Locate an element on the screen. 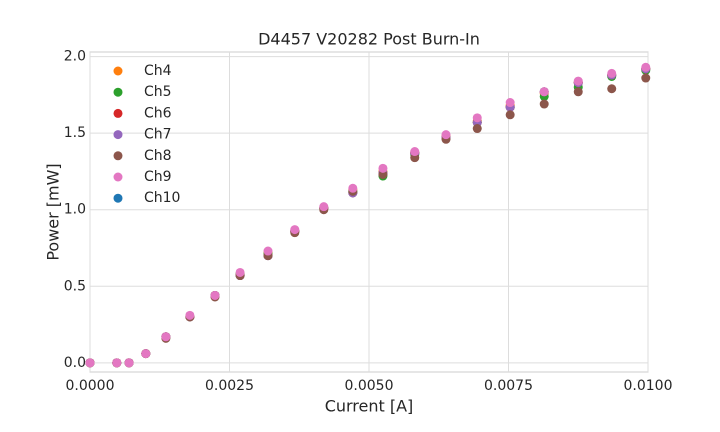 Image resolution: width=720 pixels, height=432 pixels. y-axis-label: Power [mW] is located at coordinates (53, 211).